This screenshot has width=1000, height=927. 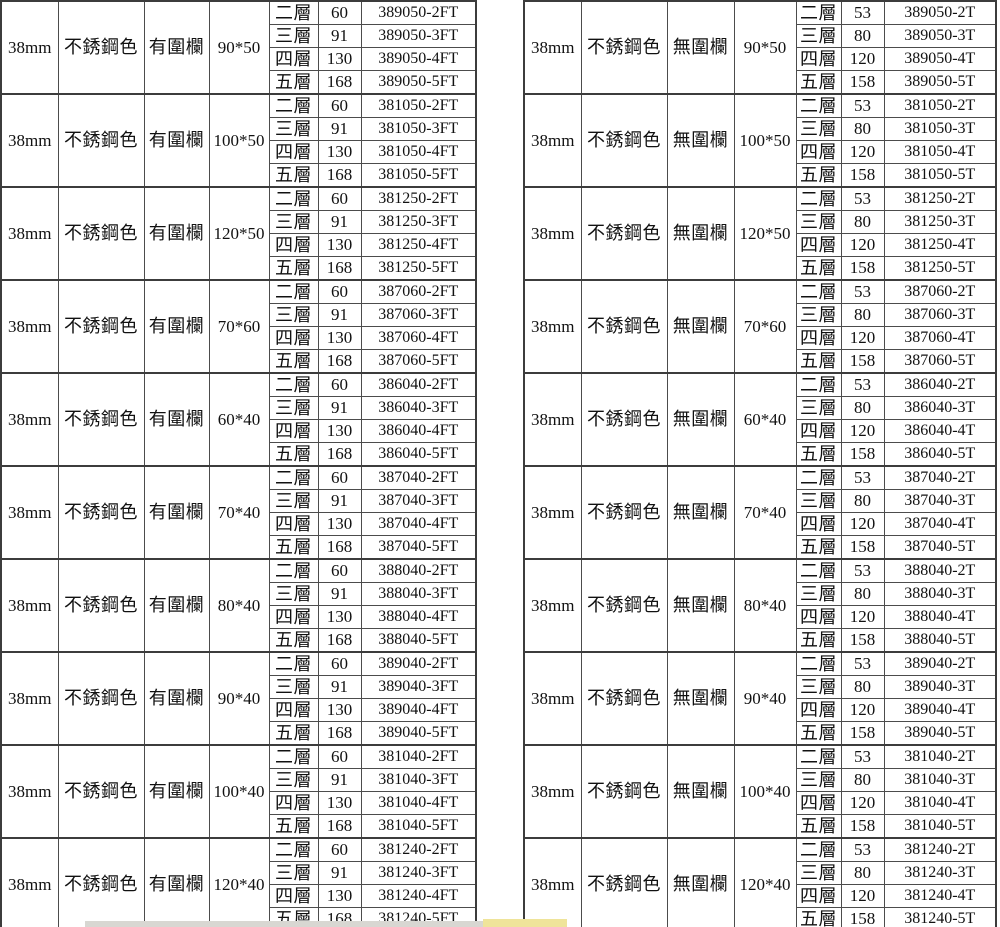 I want to click on cell-code: 381240-4T, so click(x=940, y=896).